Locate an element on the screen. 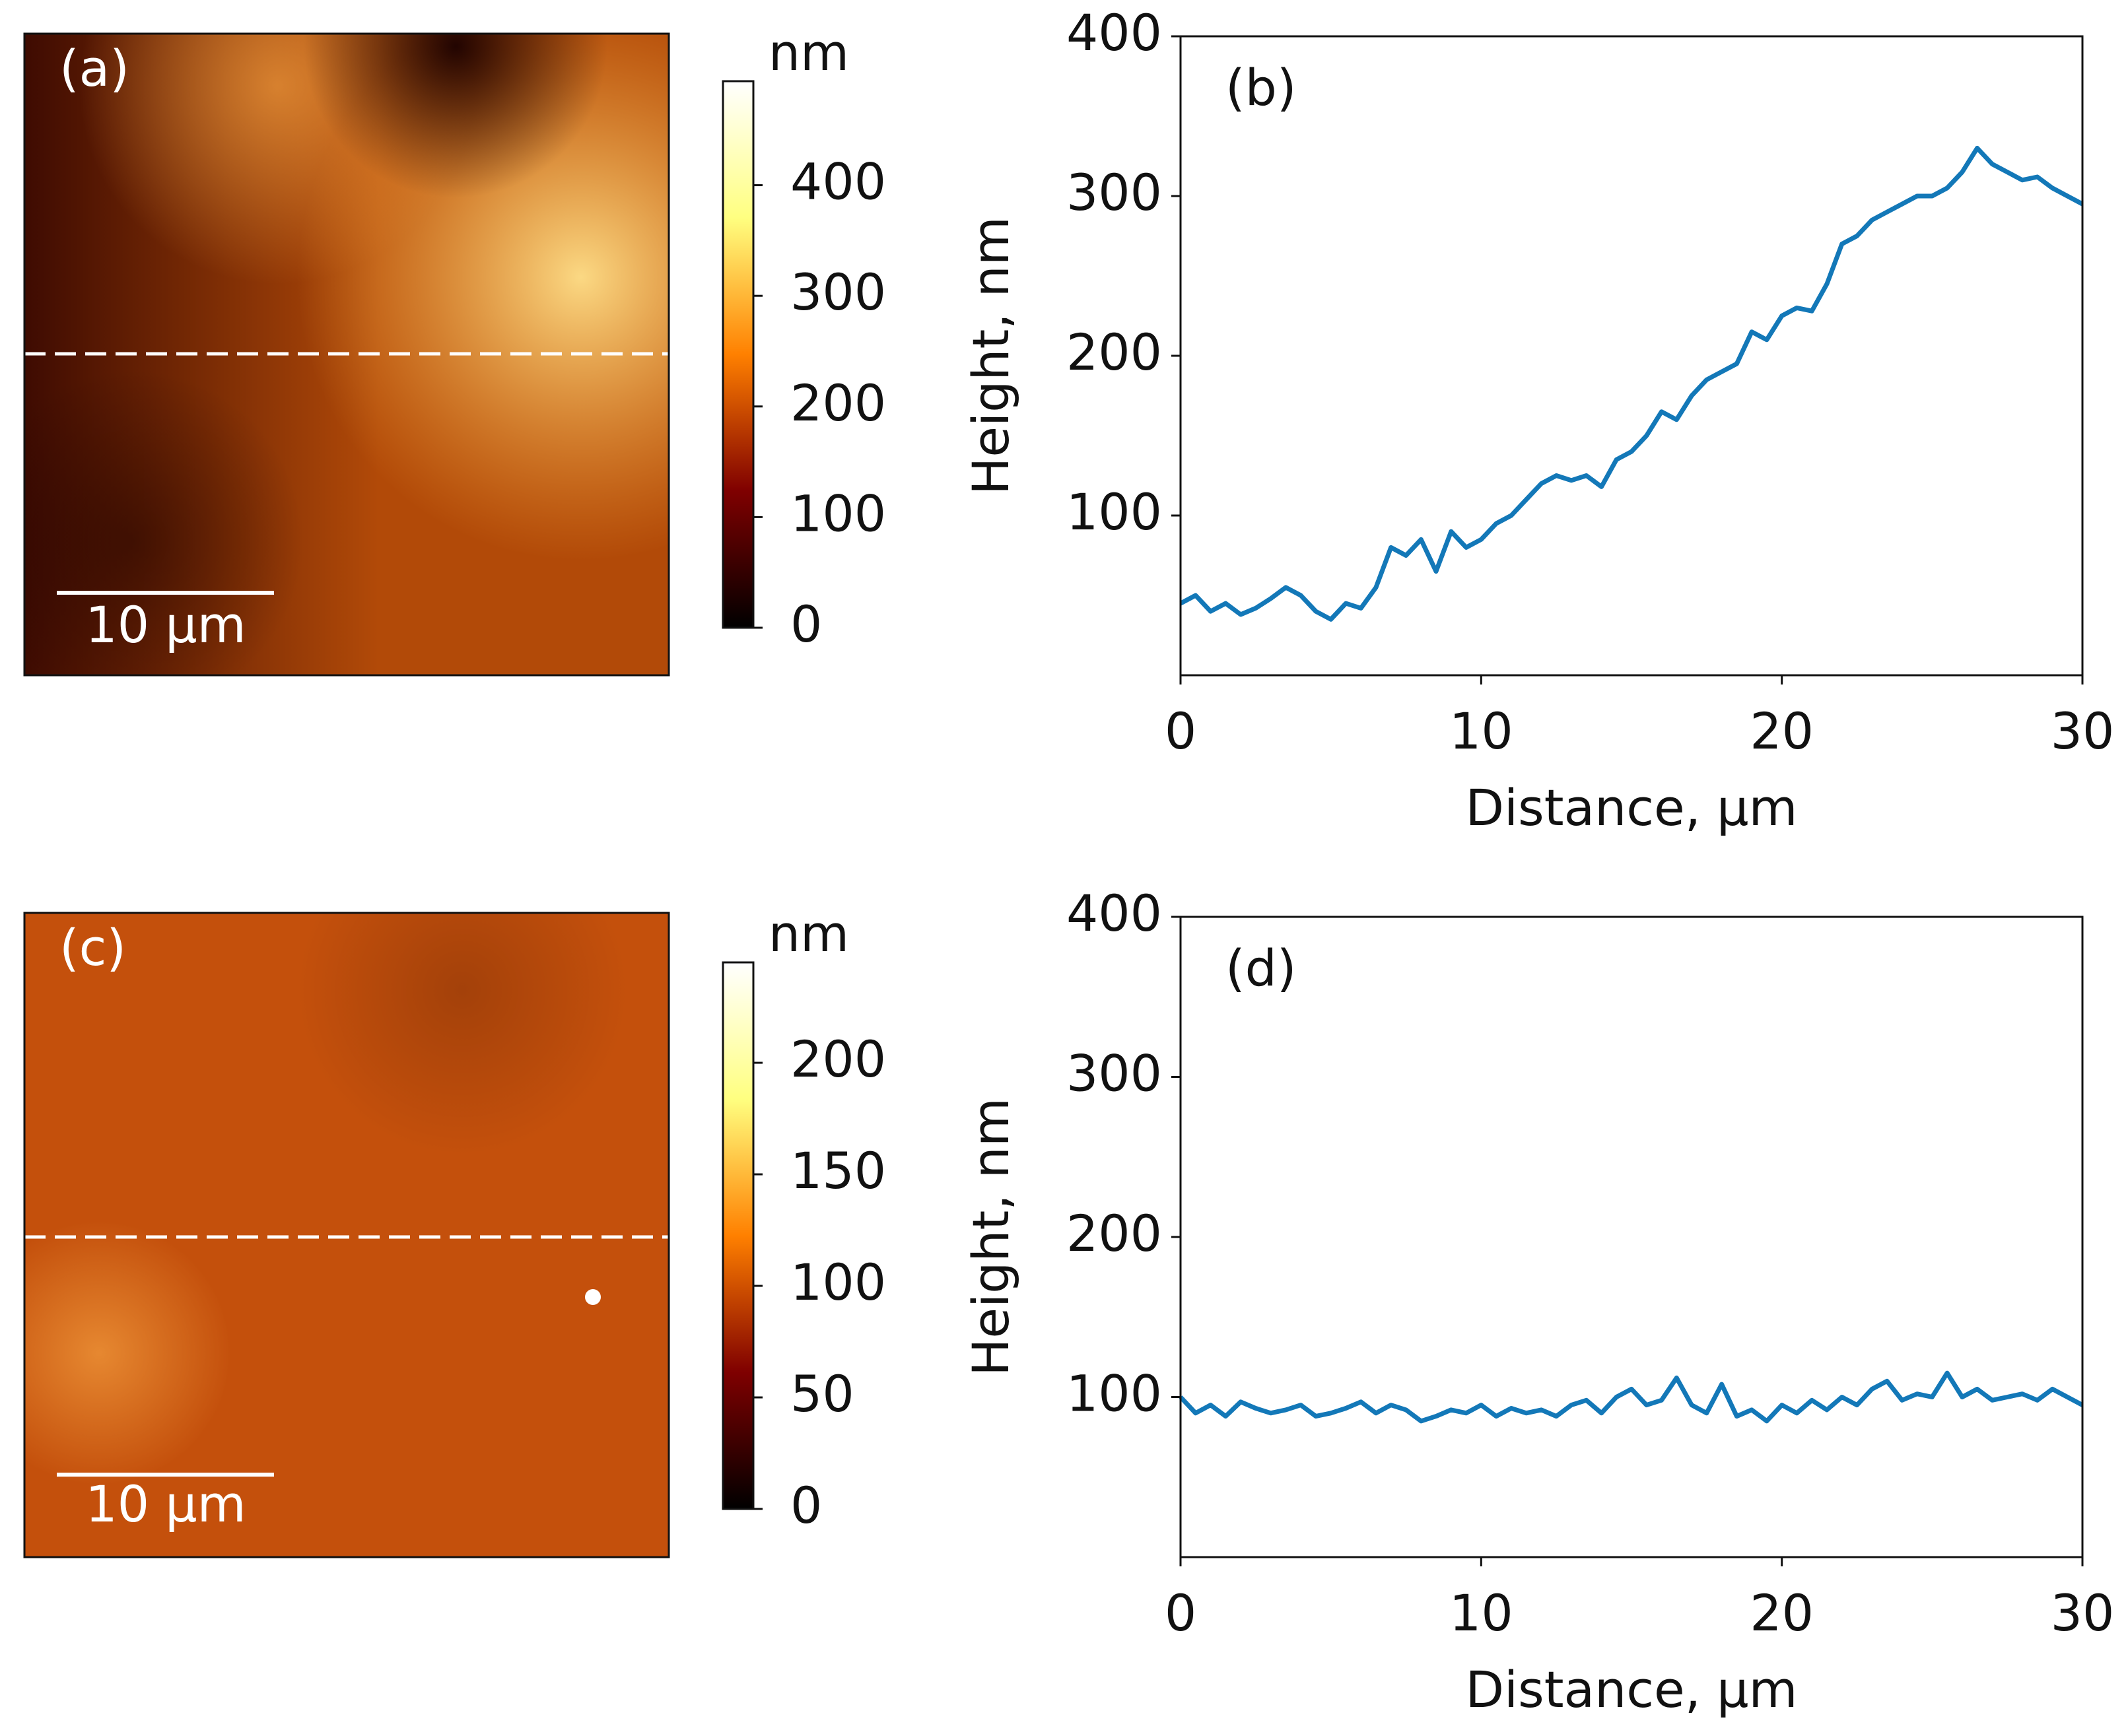  panel-label: (d) is located at coordinates (1261, 968).